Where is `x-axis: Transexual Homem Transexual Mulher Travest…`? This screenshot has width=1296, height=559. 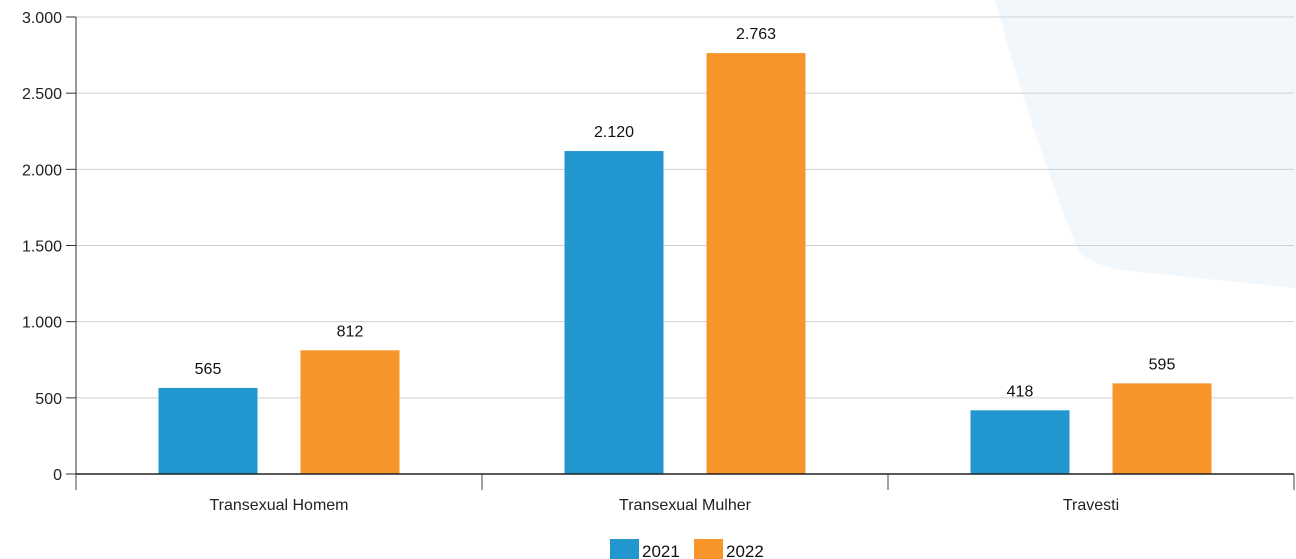 x-axis: Transexual Homem Transexual Mulher Travest… is located at coordinates (685, 493).